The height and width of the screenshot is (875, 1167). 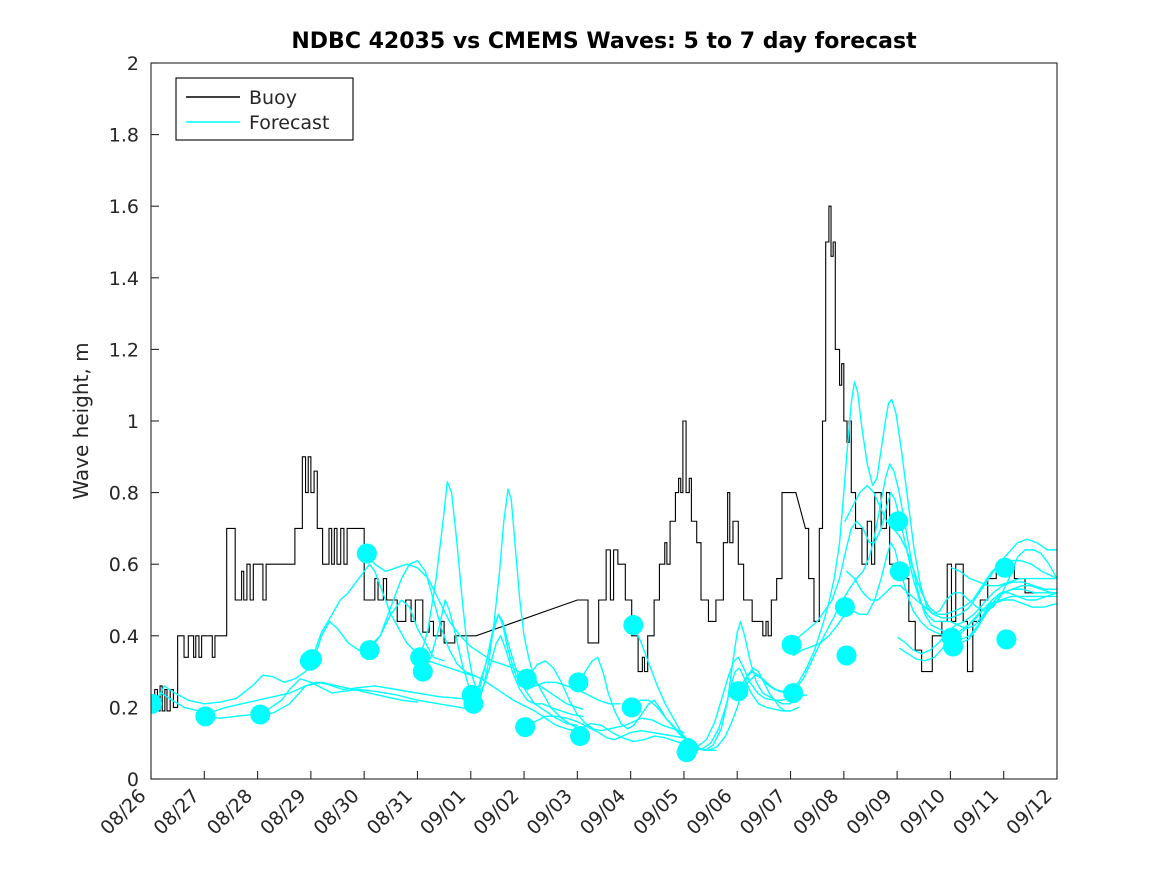 I want to click on y-tick-label: 0.4, so click(x=124, y=637).